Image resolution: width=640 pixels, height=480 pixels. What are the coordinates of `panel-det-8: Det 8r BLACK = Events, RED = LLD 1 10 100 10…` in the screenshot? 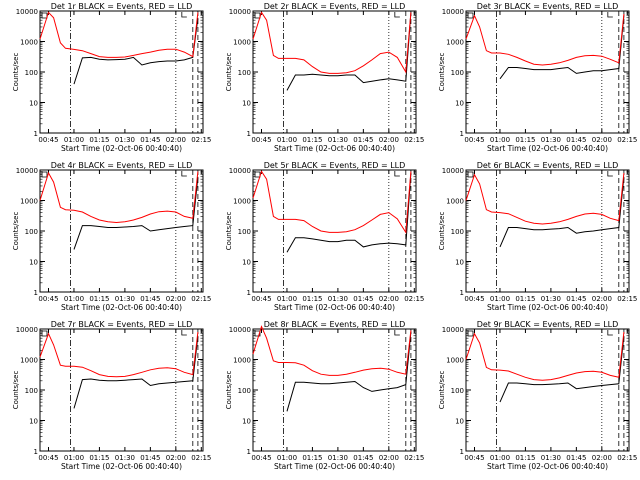 It's located at (324, 395).